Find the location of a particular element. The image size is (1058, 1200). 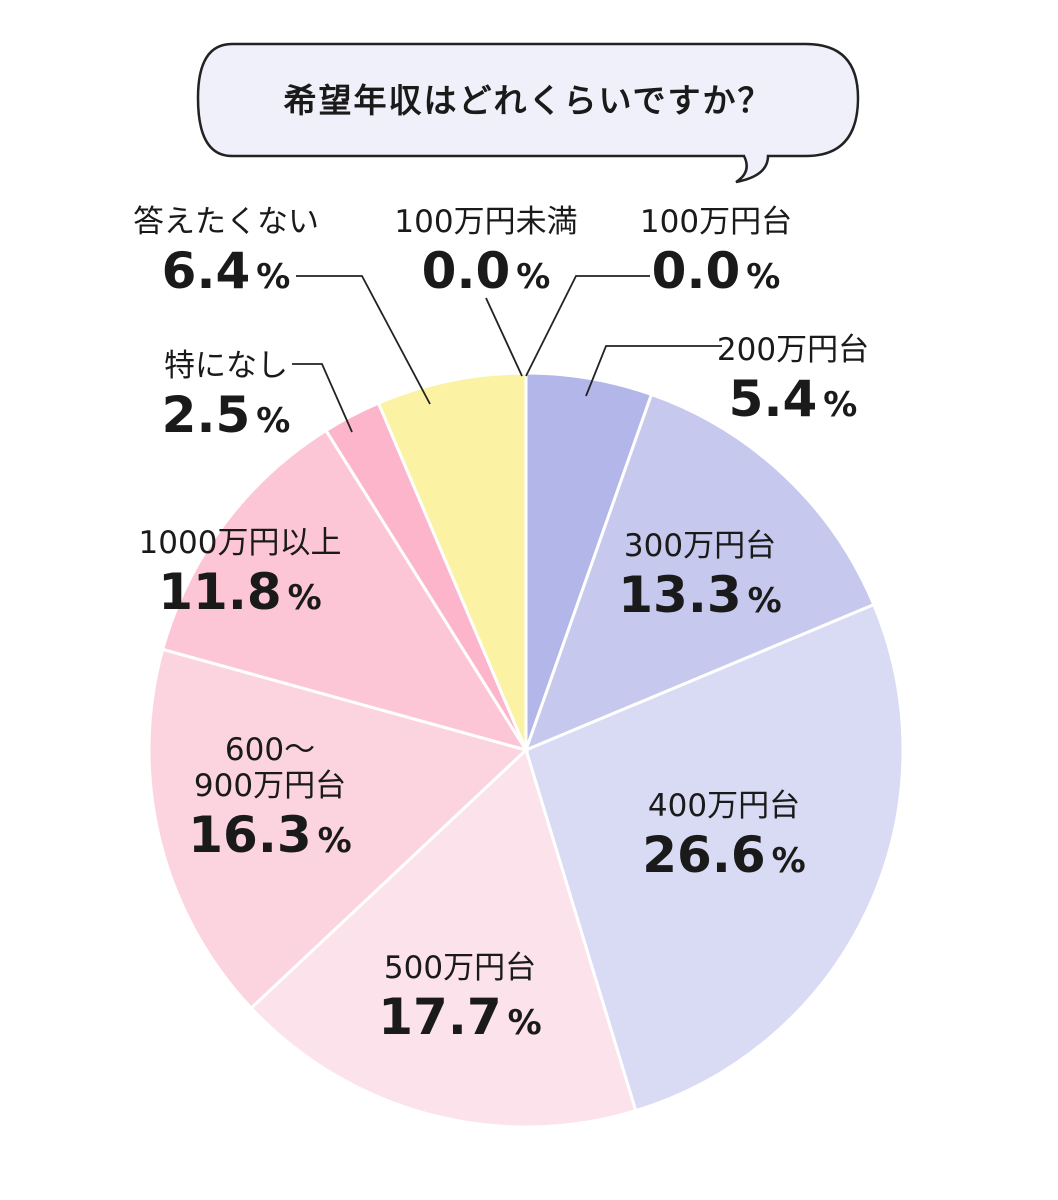

leader-lines is located at coordinates (507, 354).